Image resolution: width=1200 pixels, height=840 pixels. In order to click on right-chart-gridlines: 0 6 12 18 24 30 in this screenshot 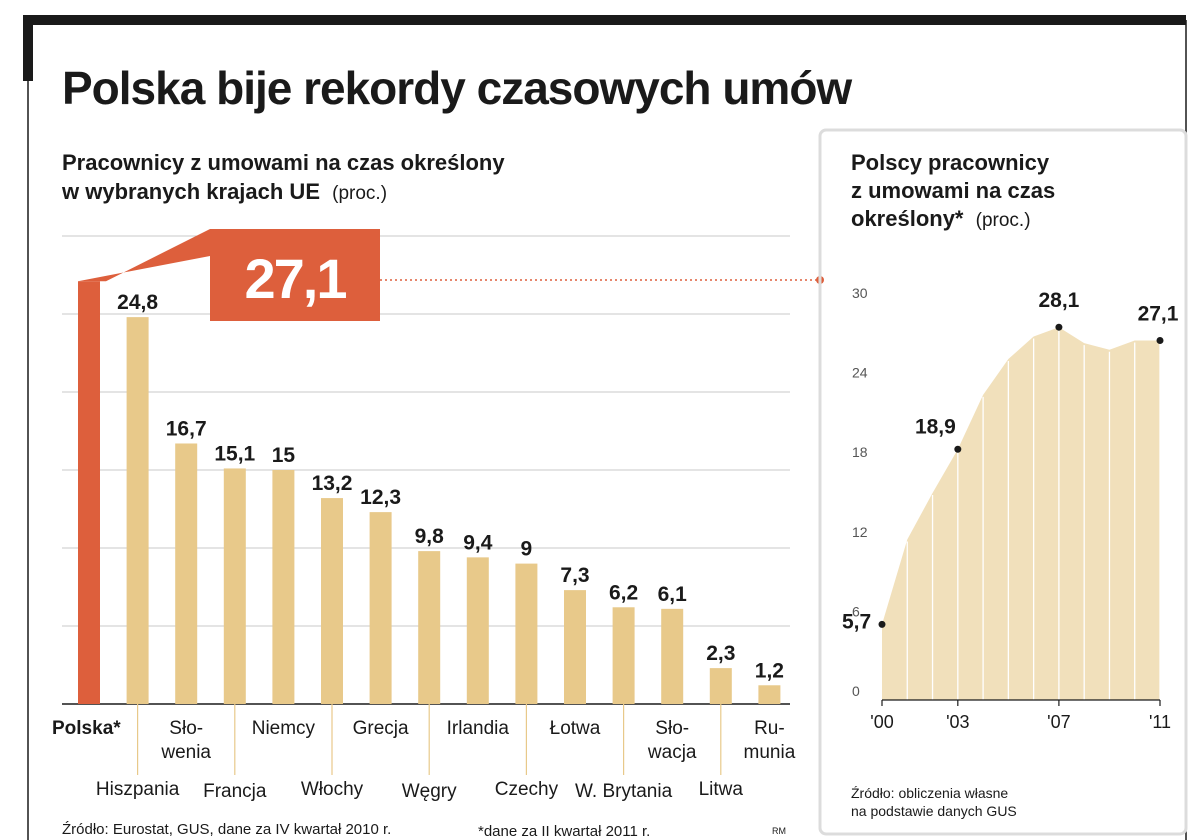, I will do `click(860, 492)`.